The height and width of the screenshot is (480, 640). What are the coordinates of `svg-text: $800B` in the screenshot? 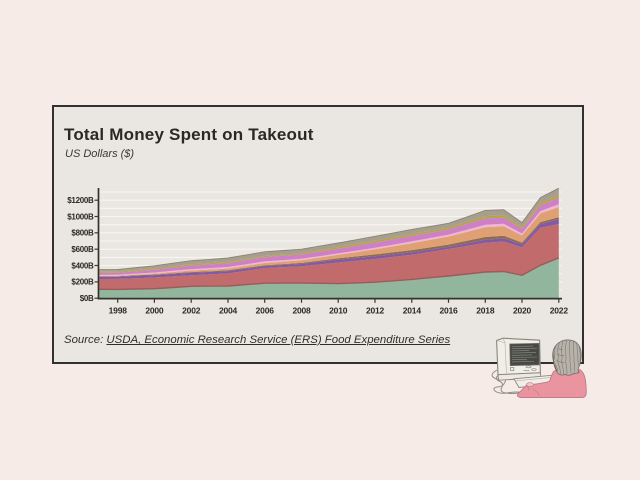 It's located at (82, 233).